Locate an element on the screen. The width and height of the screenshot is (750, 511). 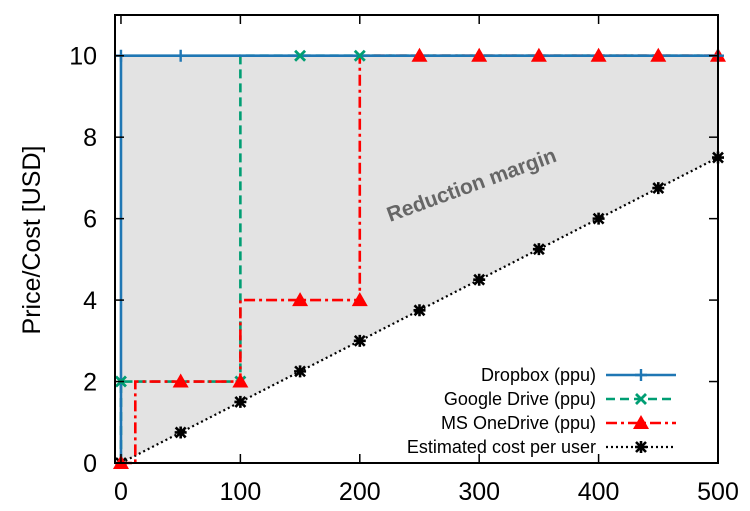
y-tick-label-5: 10 is located at coordinates (83, 57).